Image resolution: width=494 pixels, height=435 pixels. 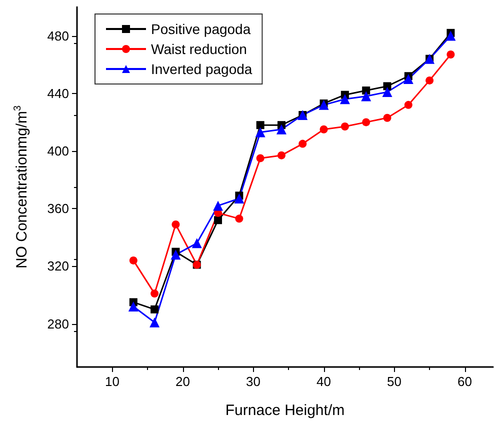 What do you see at coordinates (201, 69) in the screenshot?
I see `legend-label: Inverted pagoda` at bounding box center [201, 69].